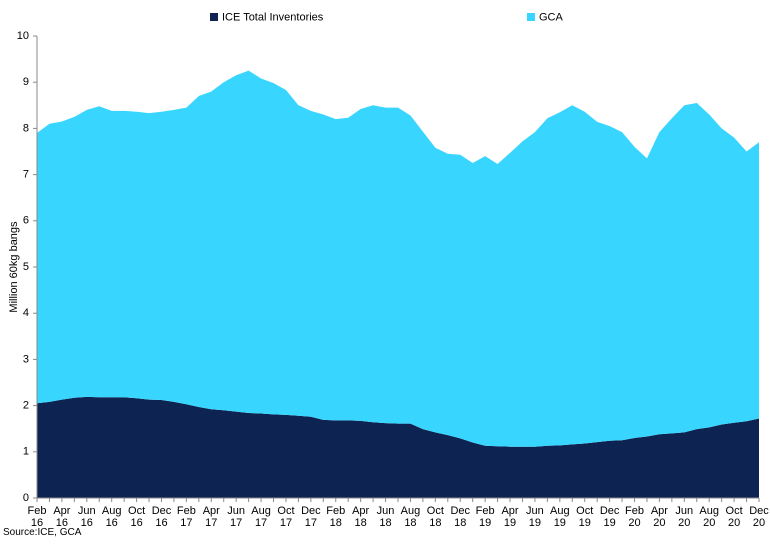 The image size is (770, 546). I want to click on y-tick-label: 8, so click(26, 128).